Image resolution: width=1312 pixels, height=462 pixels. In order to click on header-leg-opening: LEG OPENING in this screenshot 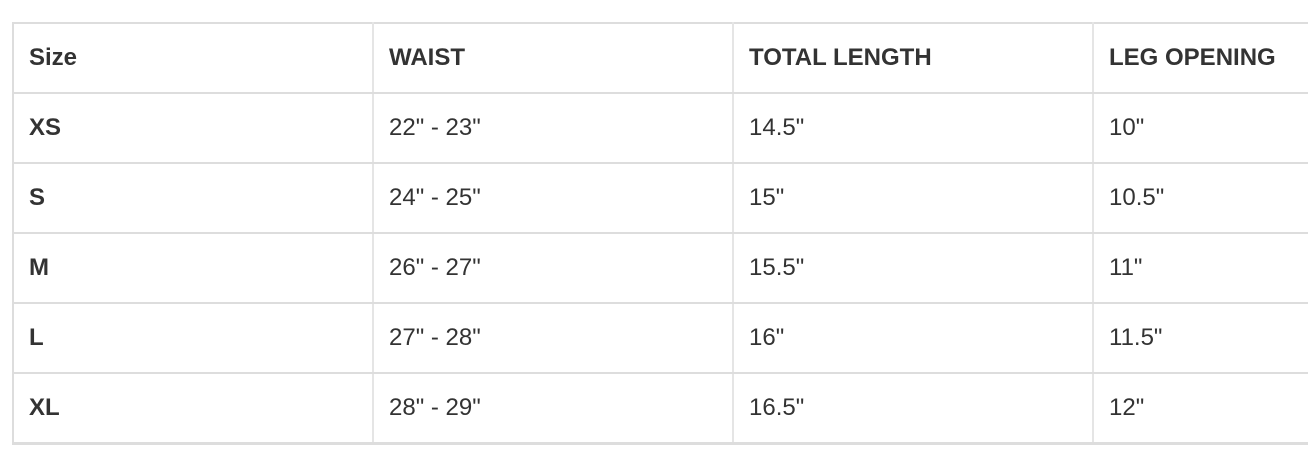, I will do `click(1200, 58)`.